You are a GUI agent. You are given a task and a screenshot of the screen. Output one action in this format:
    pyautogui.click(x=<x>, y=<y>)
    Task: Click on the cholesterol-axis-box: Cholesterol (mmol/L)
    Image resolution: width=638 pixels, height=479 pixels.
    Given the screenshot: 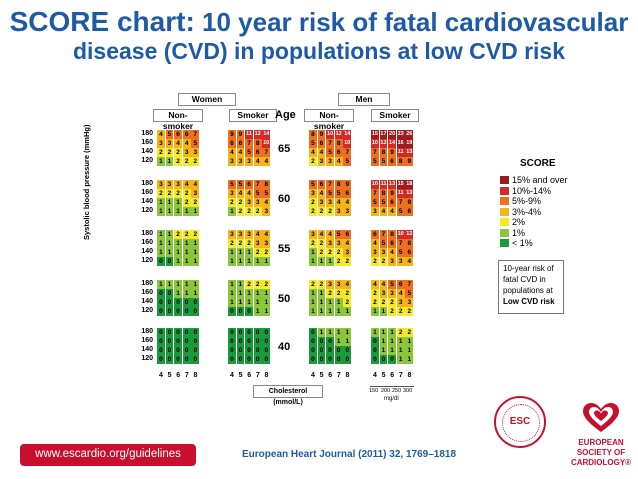 What is the action you would take?
    pyautogui.click(x=288, y=395)
    